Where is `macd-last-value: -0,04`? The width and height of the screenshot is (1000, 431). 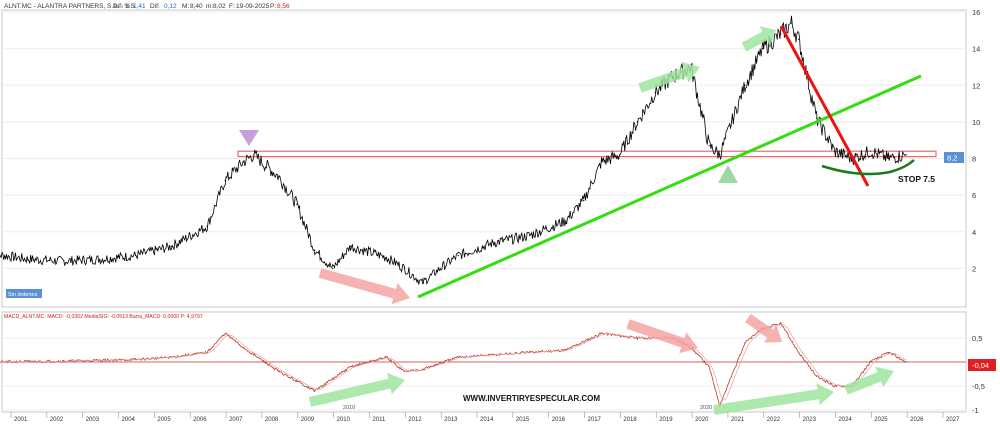 macd-last-value: -0,04 is located at coordinates (980, 365).